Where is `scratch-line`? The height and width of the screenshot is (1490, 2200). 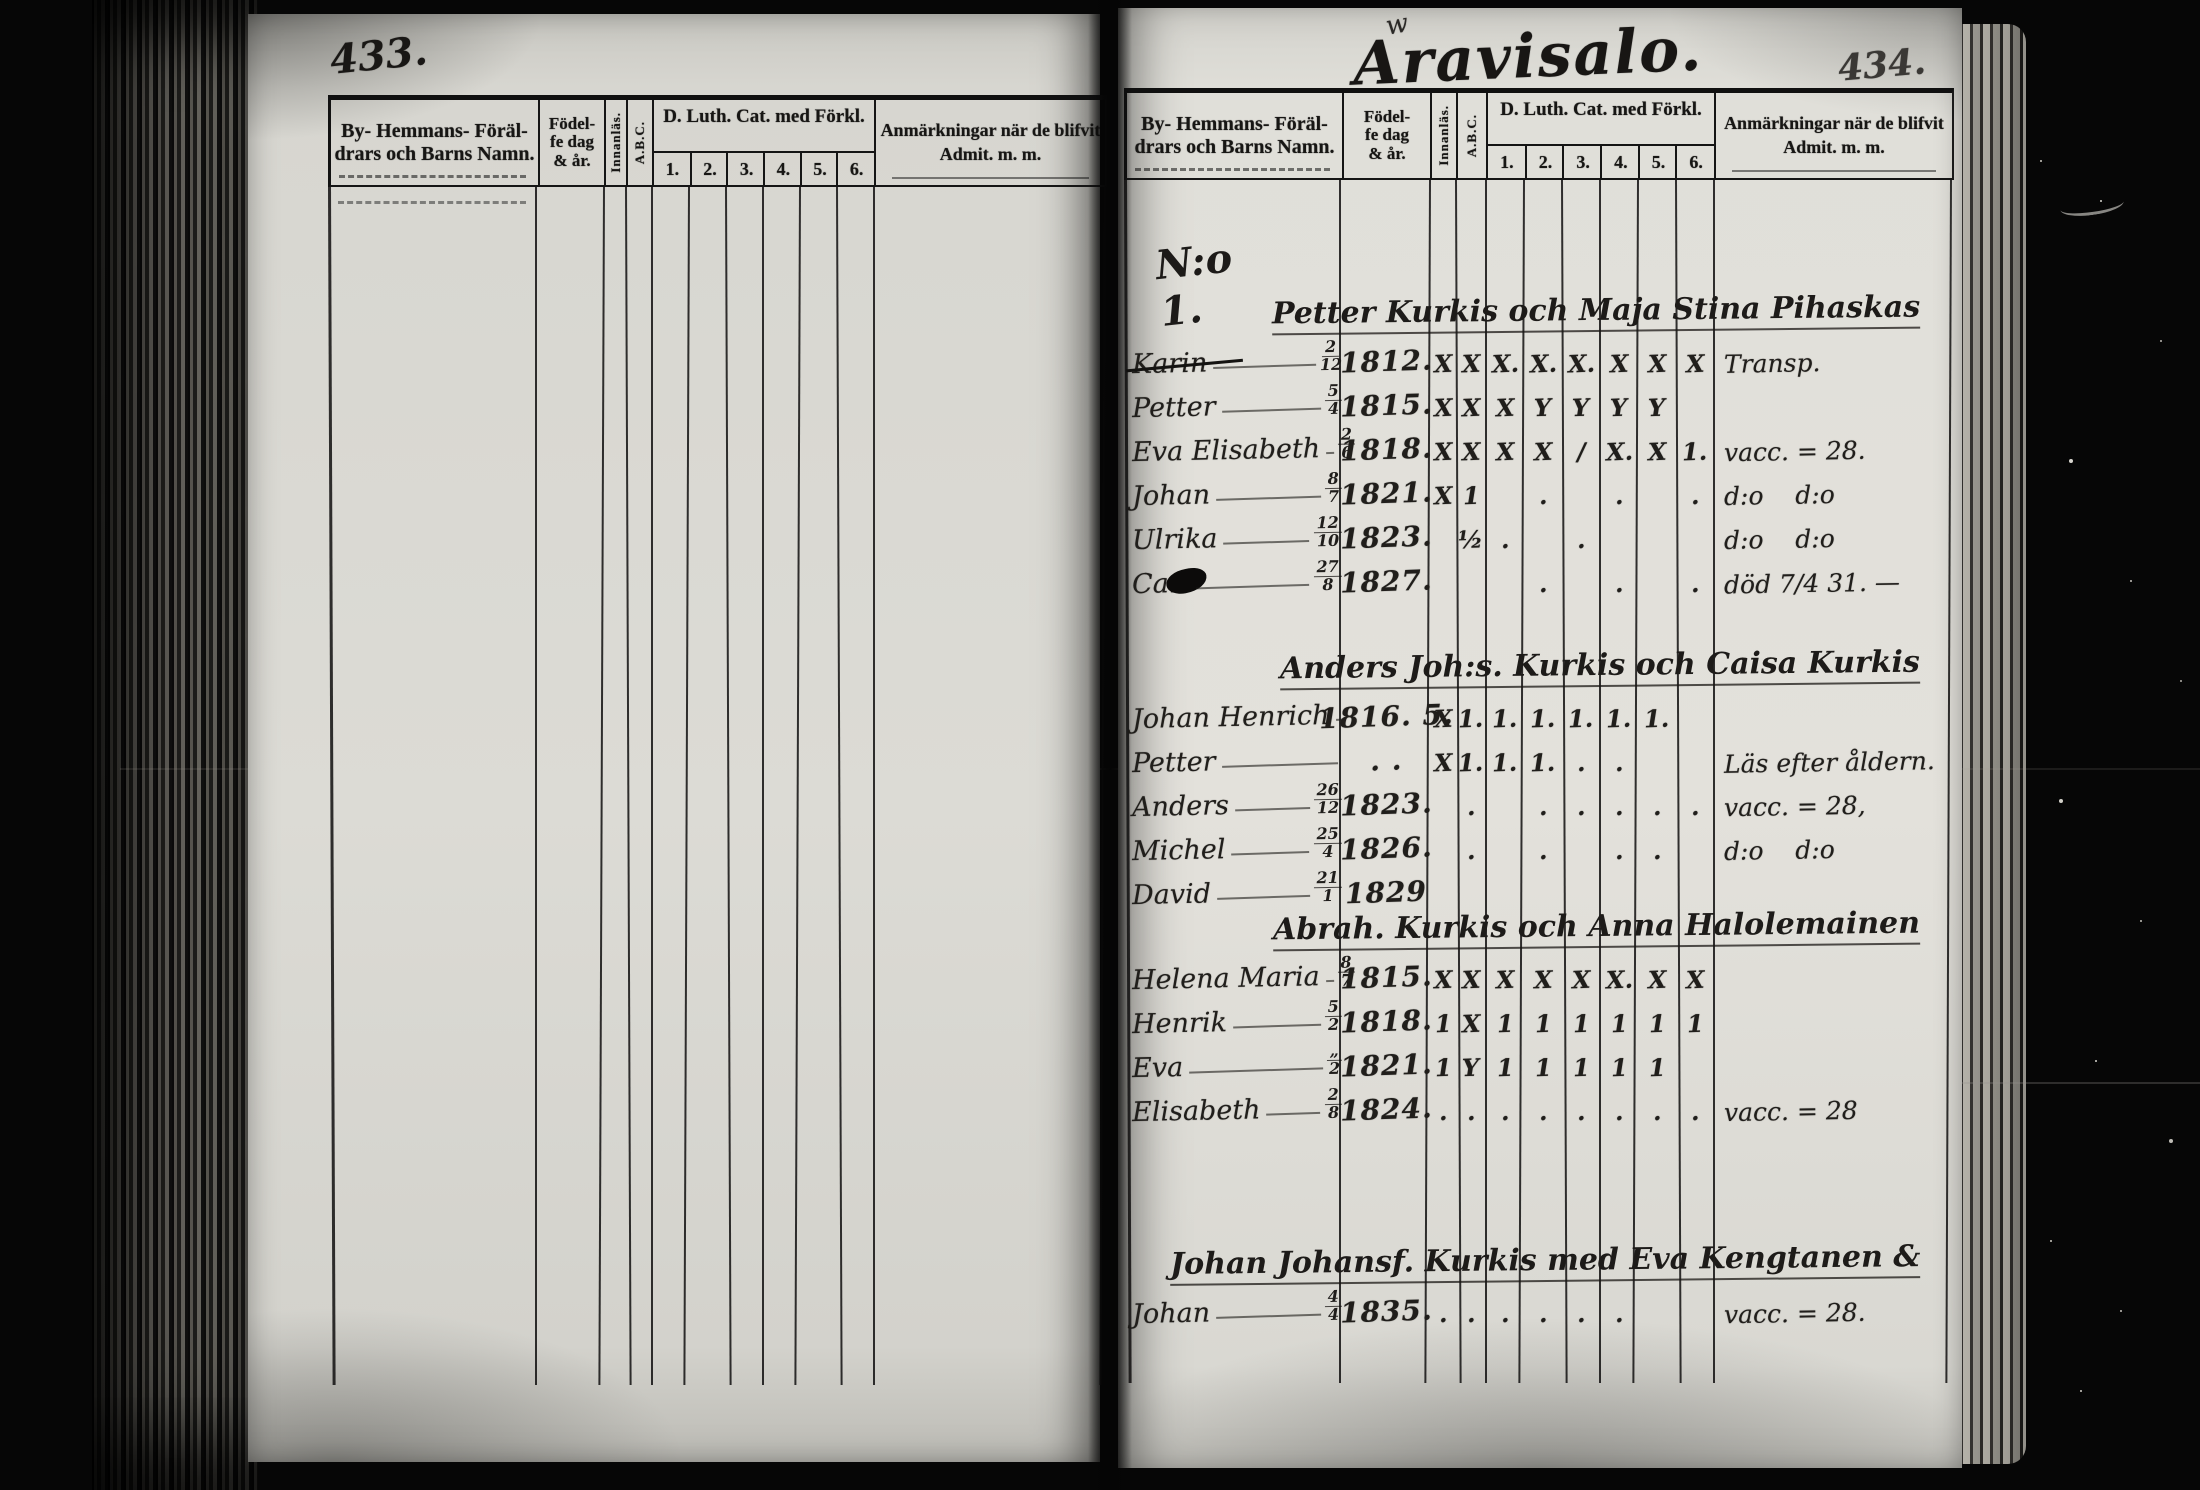 scratch-line is located at coordinates (2081, 1083).